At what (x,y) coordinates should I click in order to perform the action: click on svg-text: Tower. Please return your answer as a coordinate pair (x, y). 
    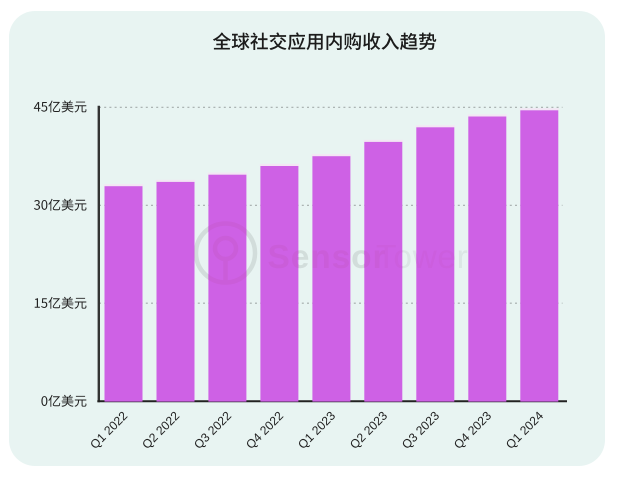
    Looking at the image, I should click on (422, 257).